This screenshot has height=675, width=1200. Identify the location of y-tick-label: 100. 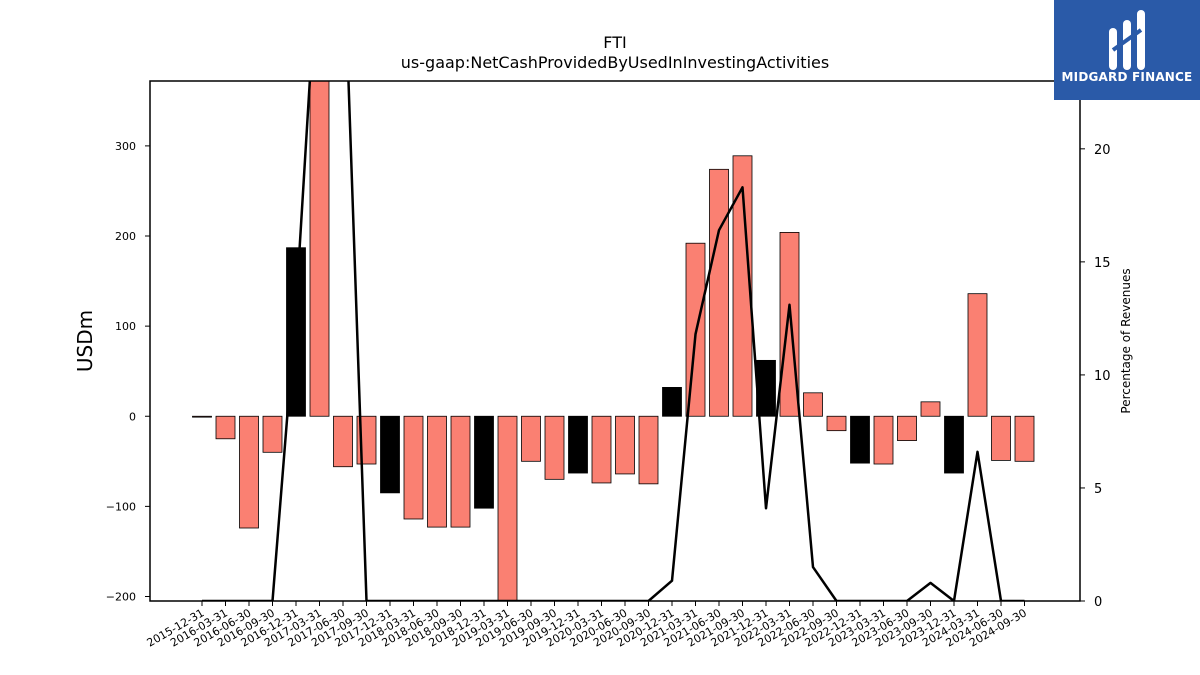
(125, 326).